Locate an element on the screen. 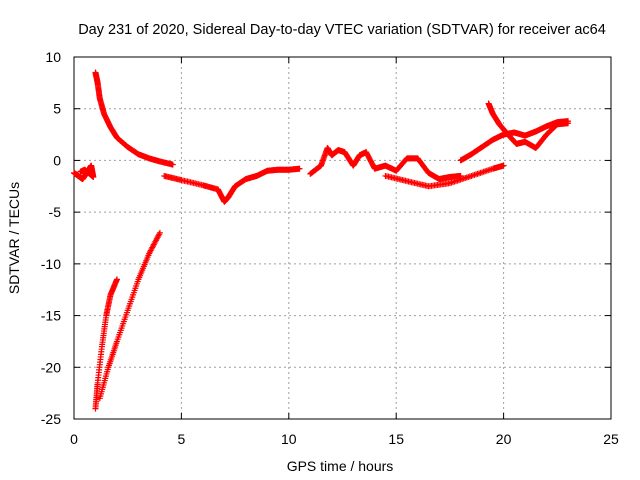 The width and height of the screenshot is (640, 480). y-tick-label: 10 is located at coordinates (53, 57).